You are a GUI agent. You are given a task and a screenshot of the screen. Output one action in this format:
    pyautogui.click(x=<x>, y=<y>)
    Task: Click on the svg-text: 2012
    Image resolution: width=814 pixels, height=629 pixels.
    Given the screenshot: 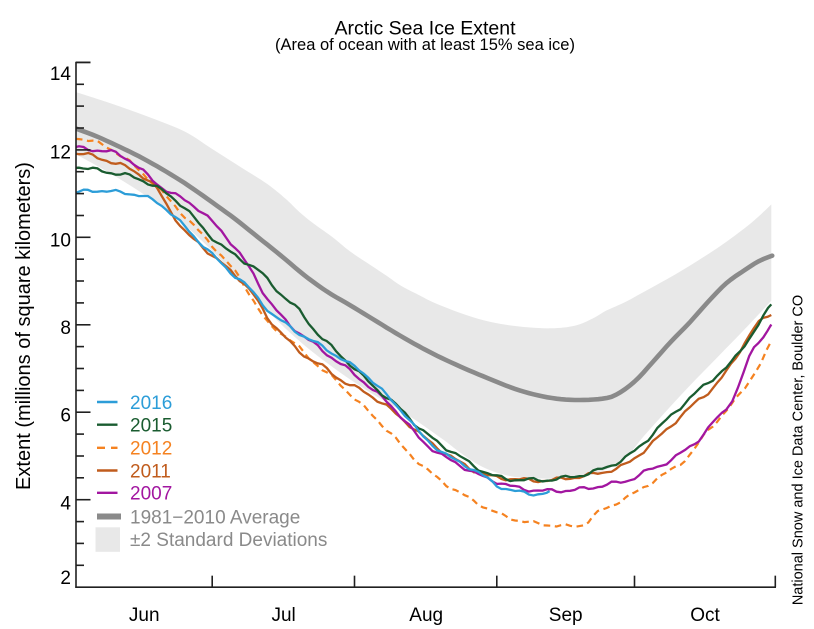 What is the action you would take?
    pyautogui.click(x=151, y=449)
    